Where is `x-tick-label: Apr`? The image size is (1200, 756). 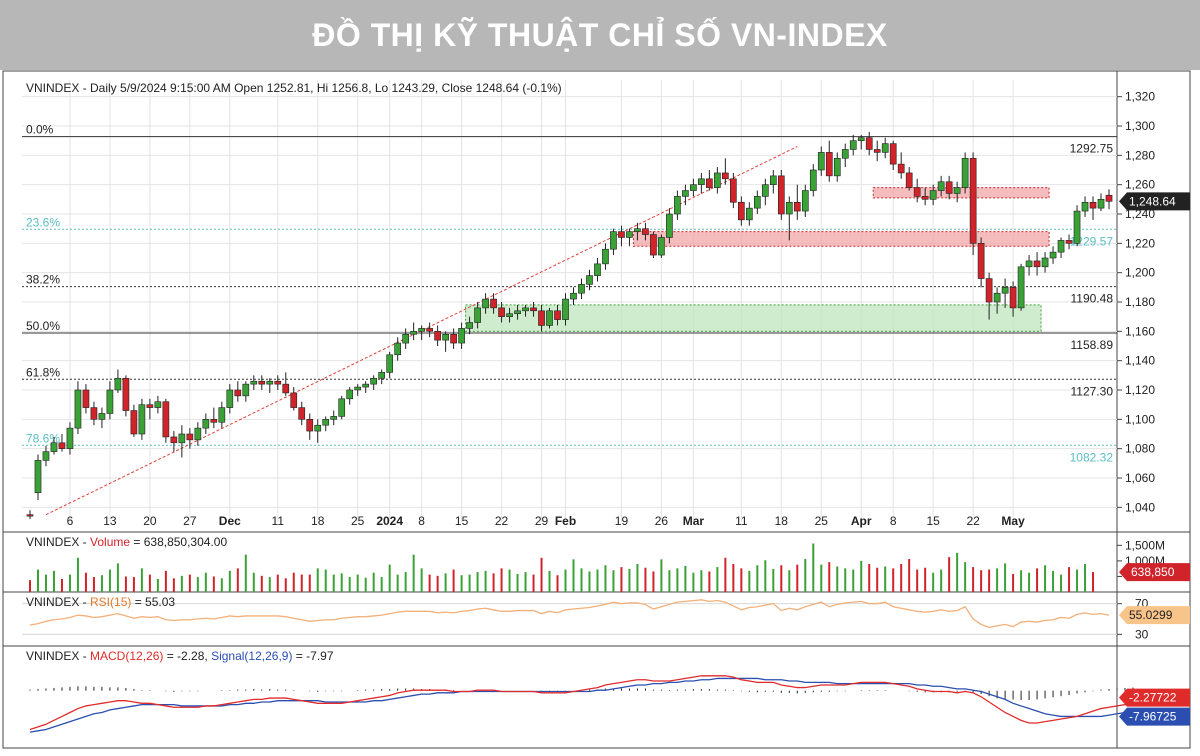
x-tick-label: Apr is located at coordinates (861, 521).